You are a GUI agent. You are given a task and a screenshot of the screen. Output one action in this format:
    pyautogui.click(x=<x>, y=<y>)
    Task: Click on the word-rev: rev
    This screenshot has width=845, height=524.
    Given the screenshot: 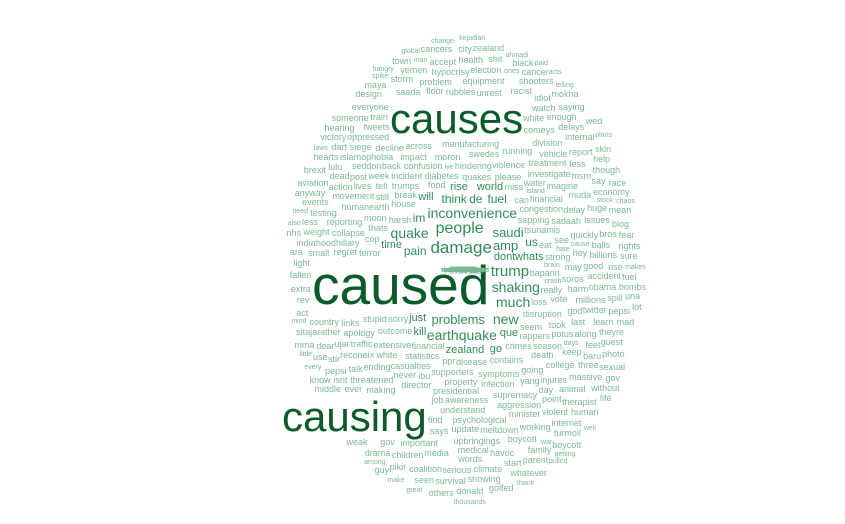 What is the action you would take?
    pyautogui.click(x=303, y=300)
    